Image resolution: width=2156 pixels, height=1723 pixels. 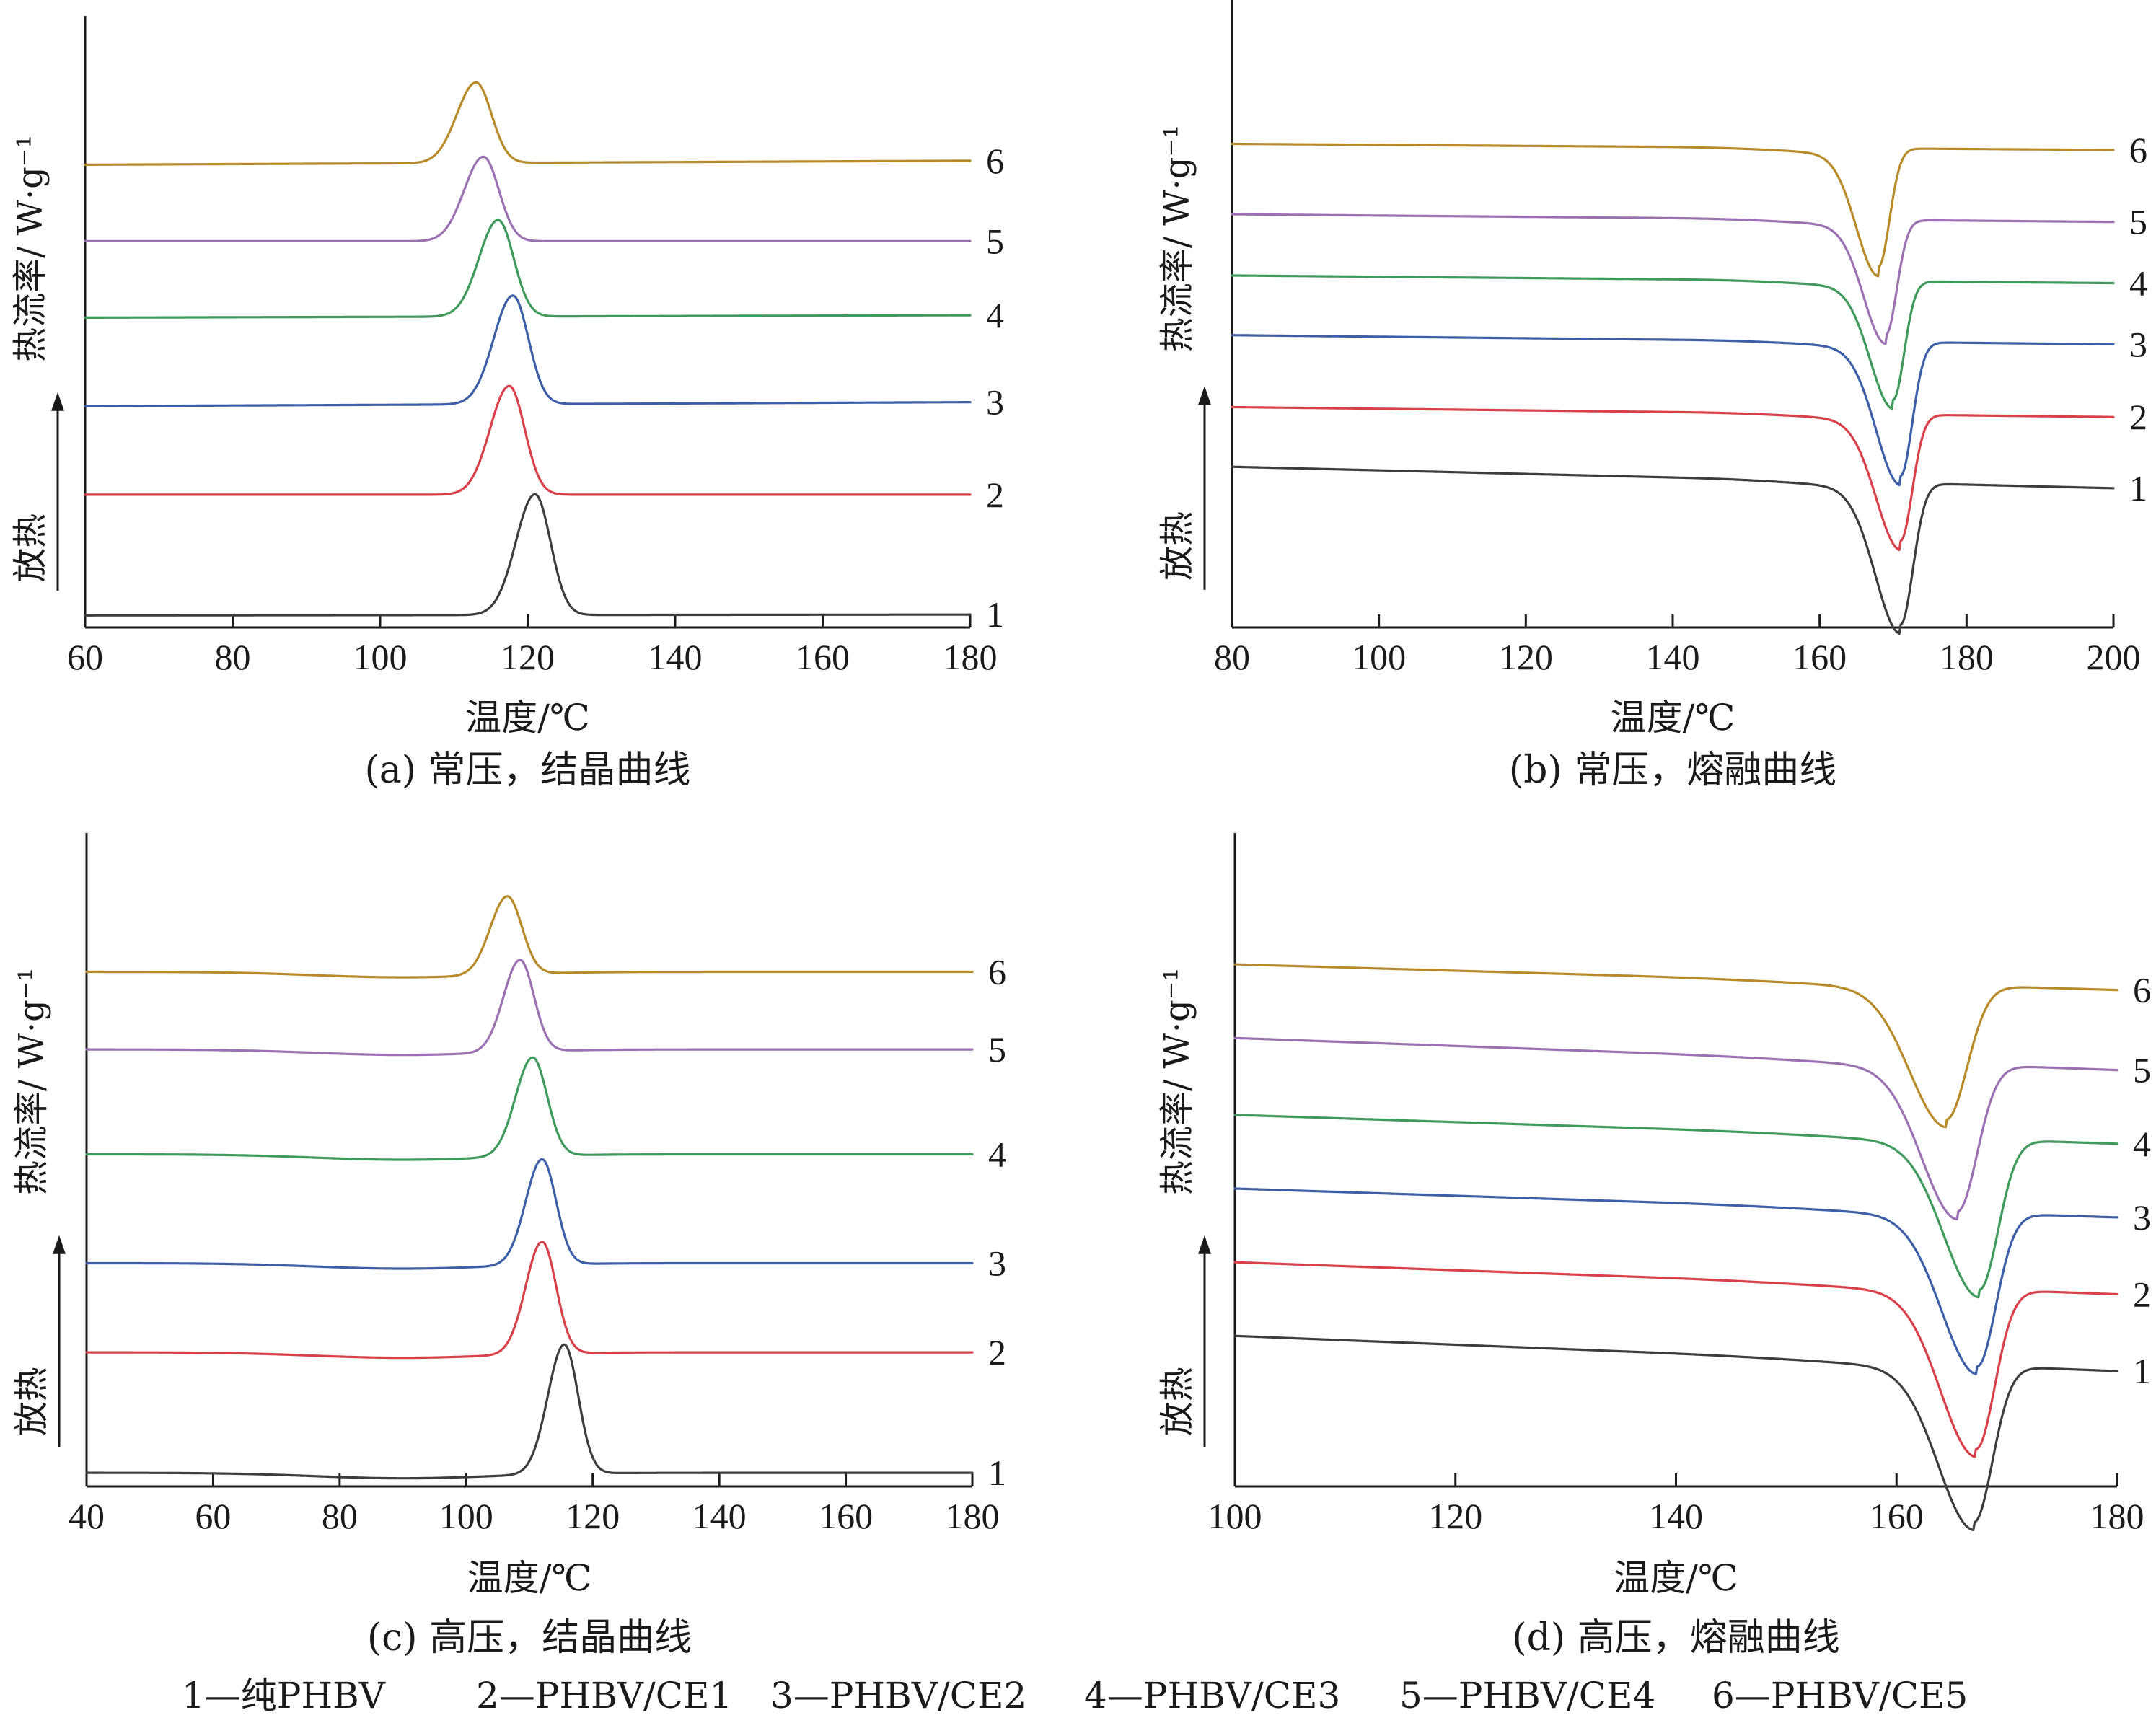 I want to click on panel-caption: (d) 高压，熔融曲线, so click(x=1676, y=1638).